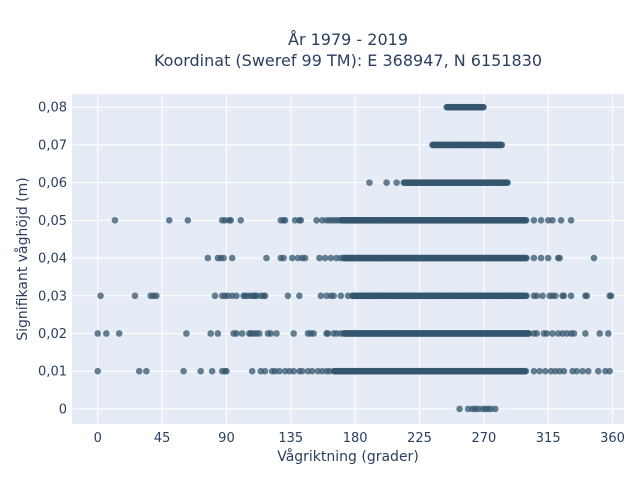 Image resolution: width=640 pixels, height=480 pixels. What do you see at coordinates (63, 409) in the screenshot?
I see `y-tick-label: 0` at bounding box center [63, 409].